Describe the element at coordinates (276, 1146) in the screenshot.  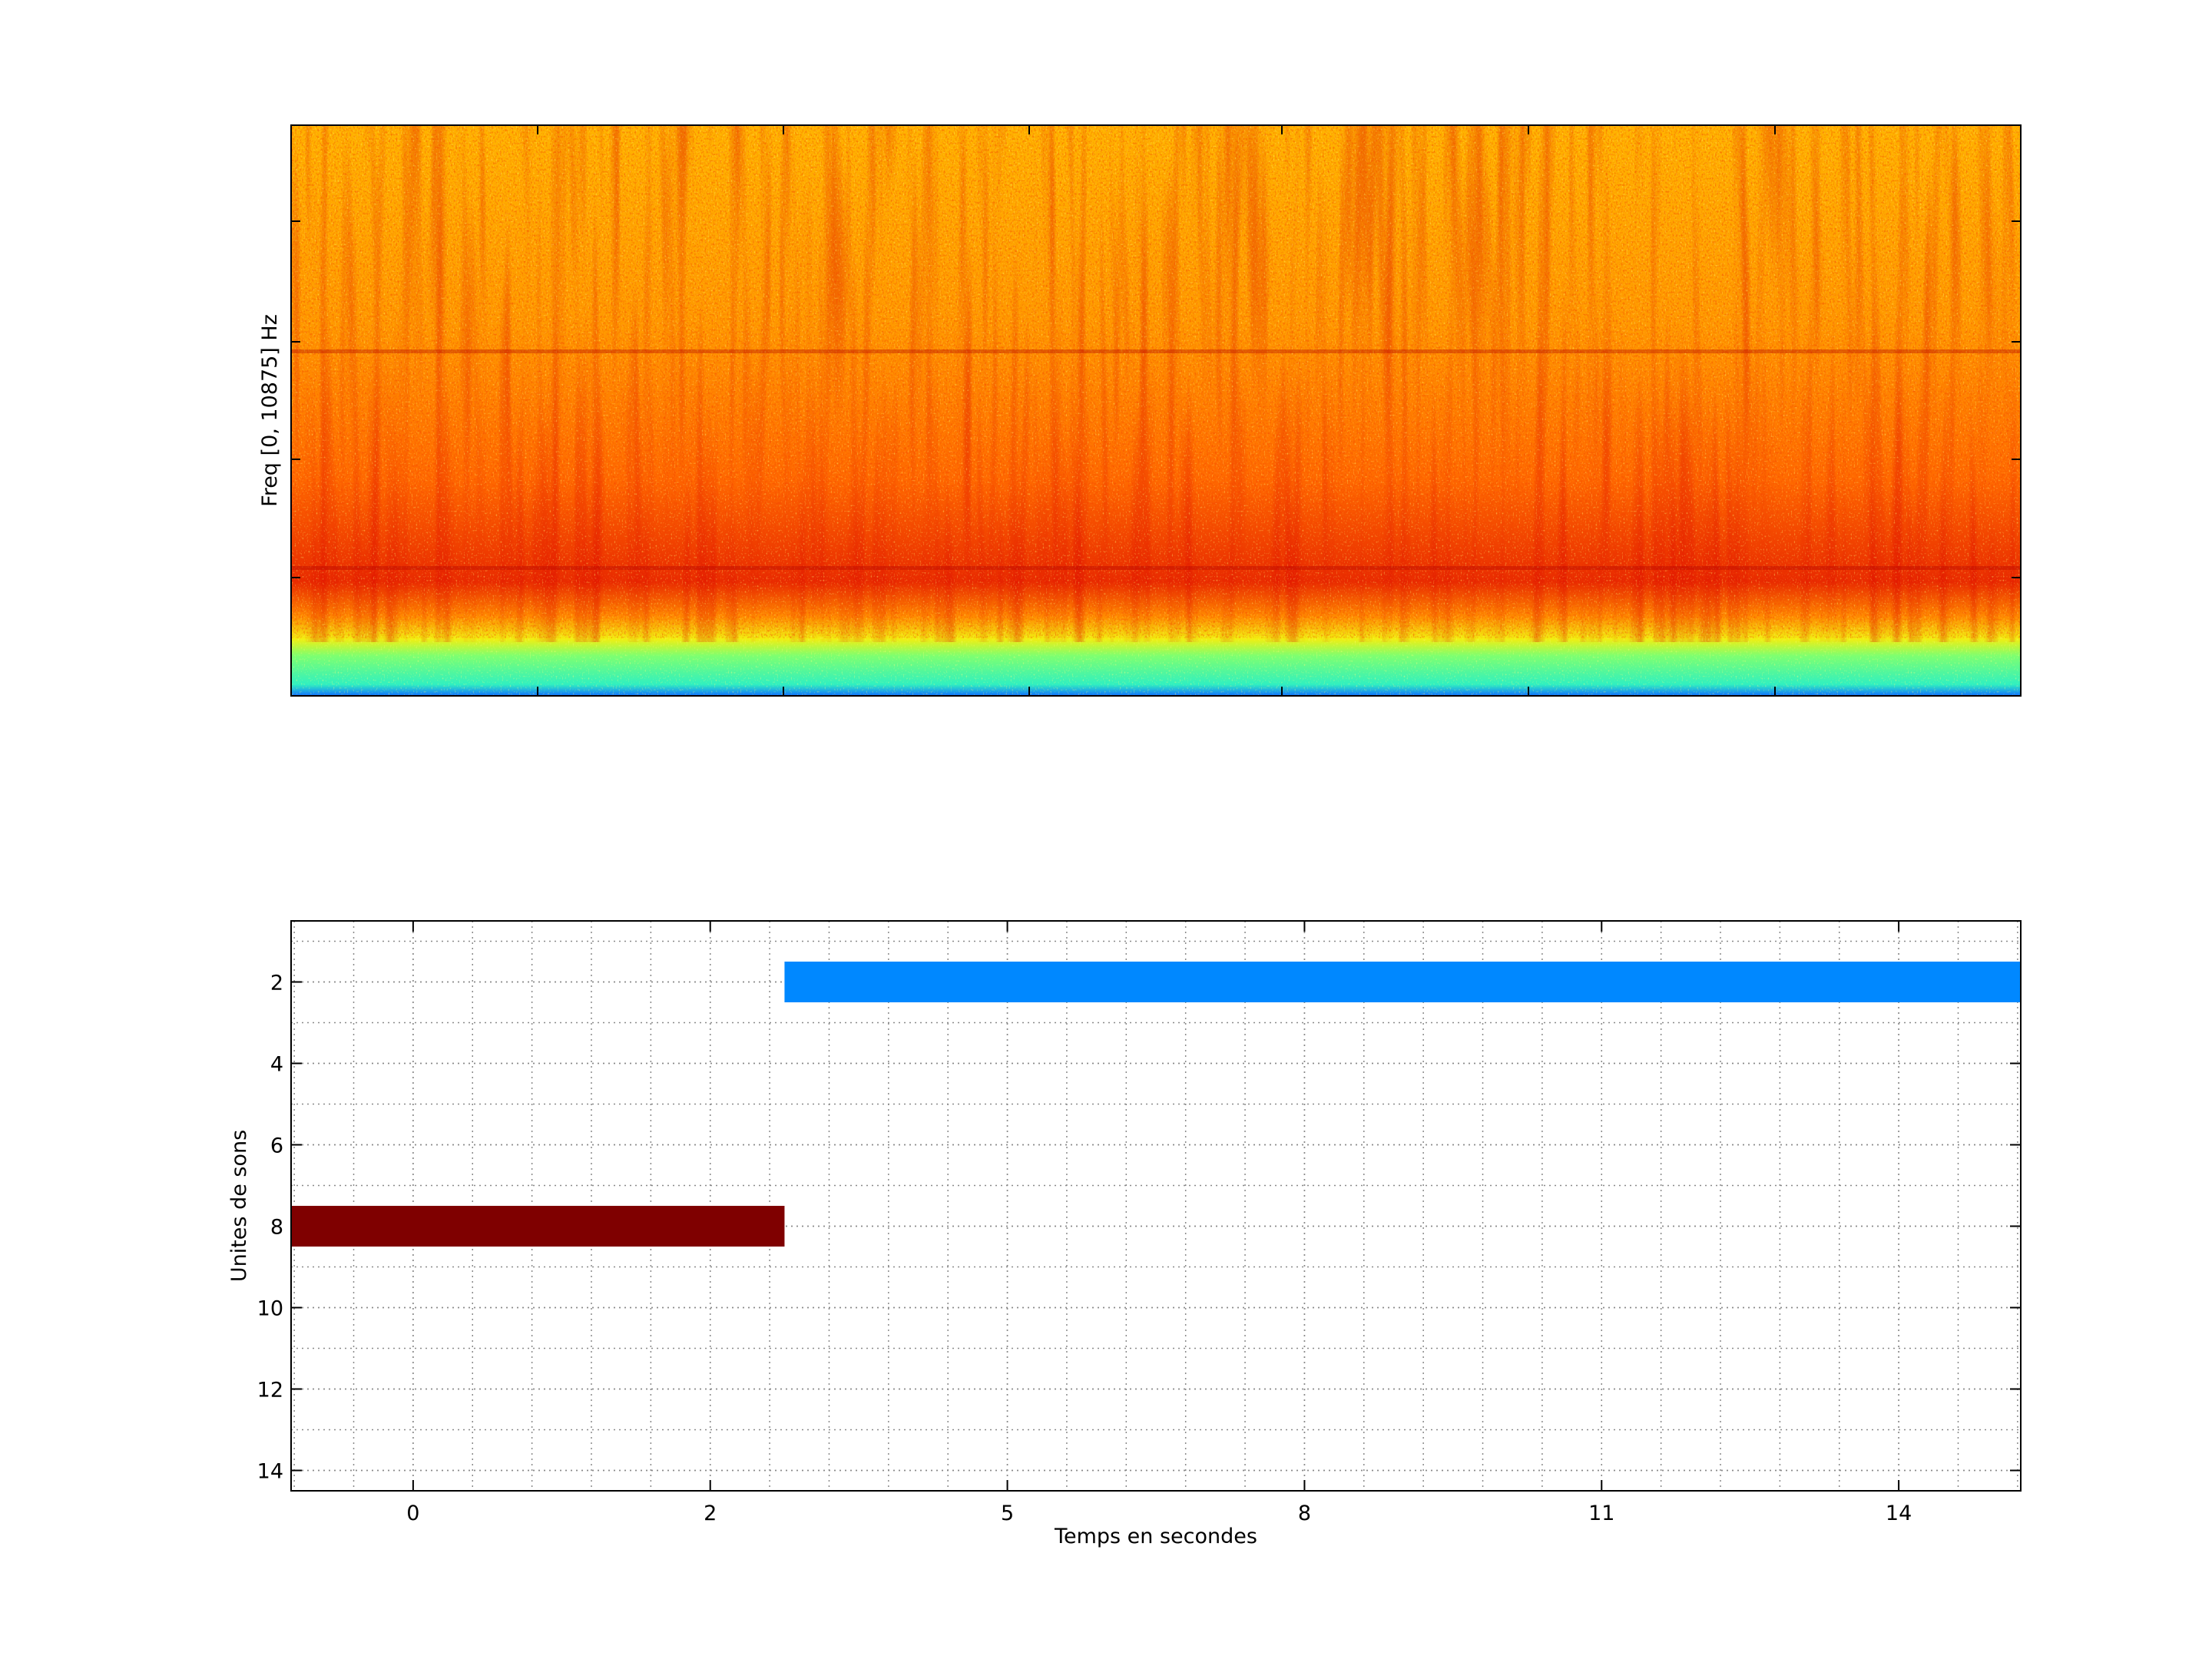
I see `y-tick-label: 6` at that location.